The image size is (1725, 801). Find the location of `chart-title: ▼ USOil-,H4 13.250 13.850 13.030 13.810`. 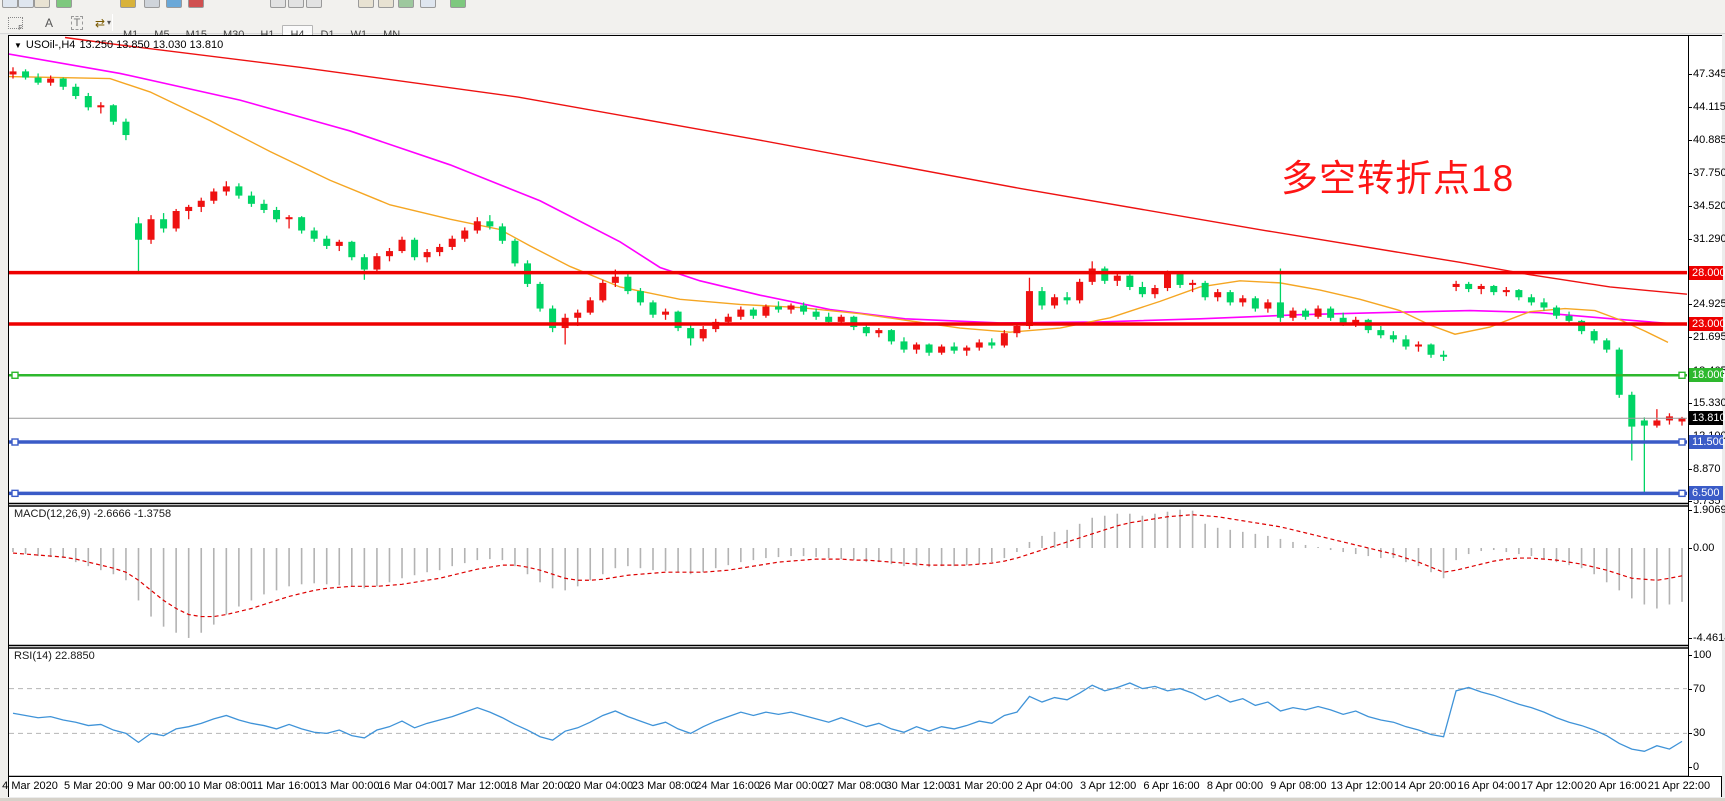

chart-title: ▼ USOil-,H4 13.250 13.850 13.030 13.810 is located at coordinates (118, 45).